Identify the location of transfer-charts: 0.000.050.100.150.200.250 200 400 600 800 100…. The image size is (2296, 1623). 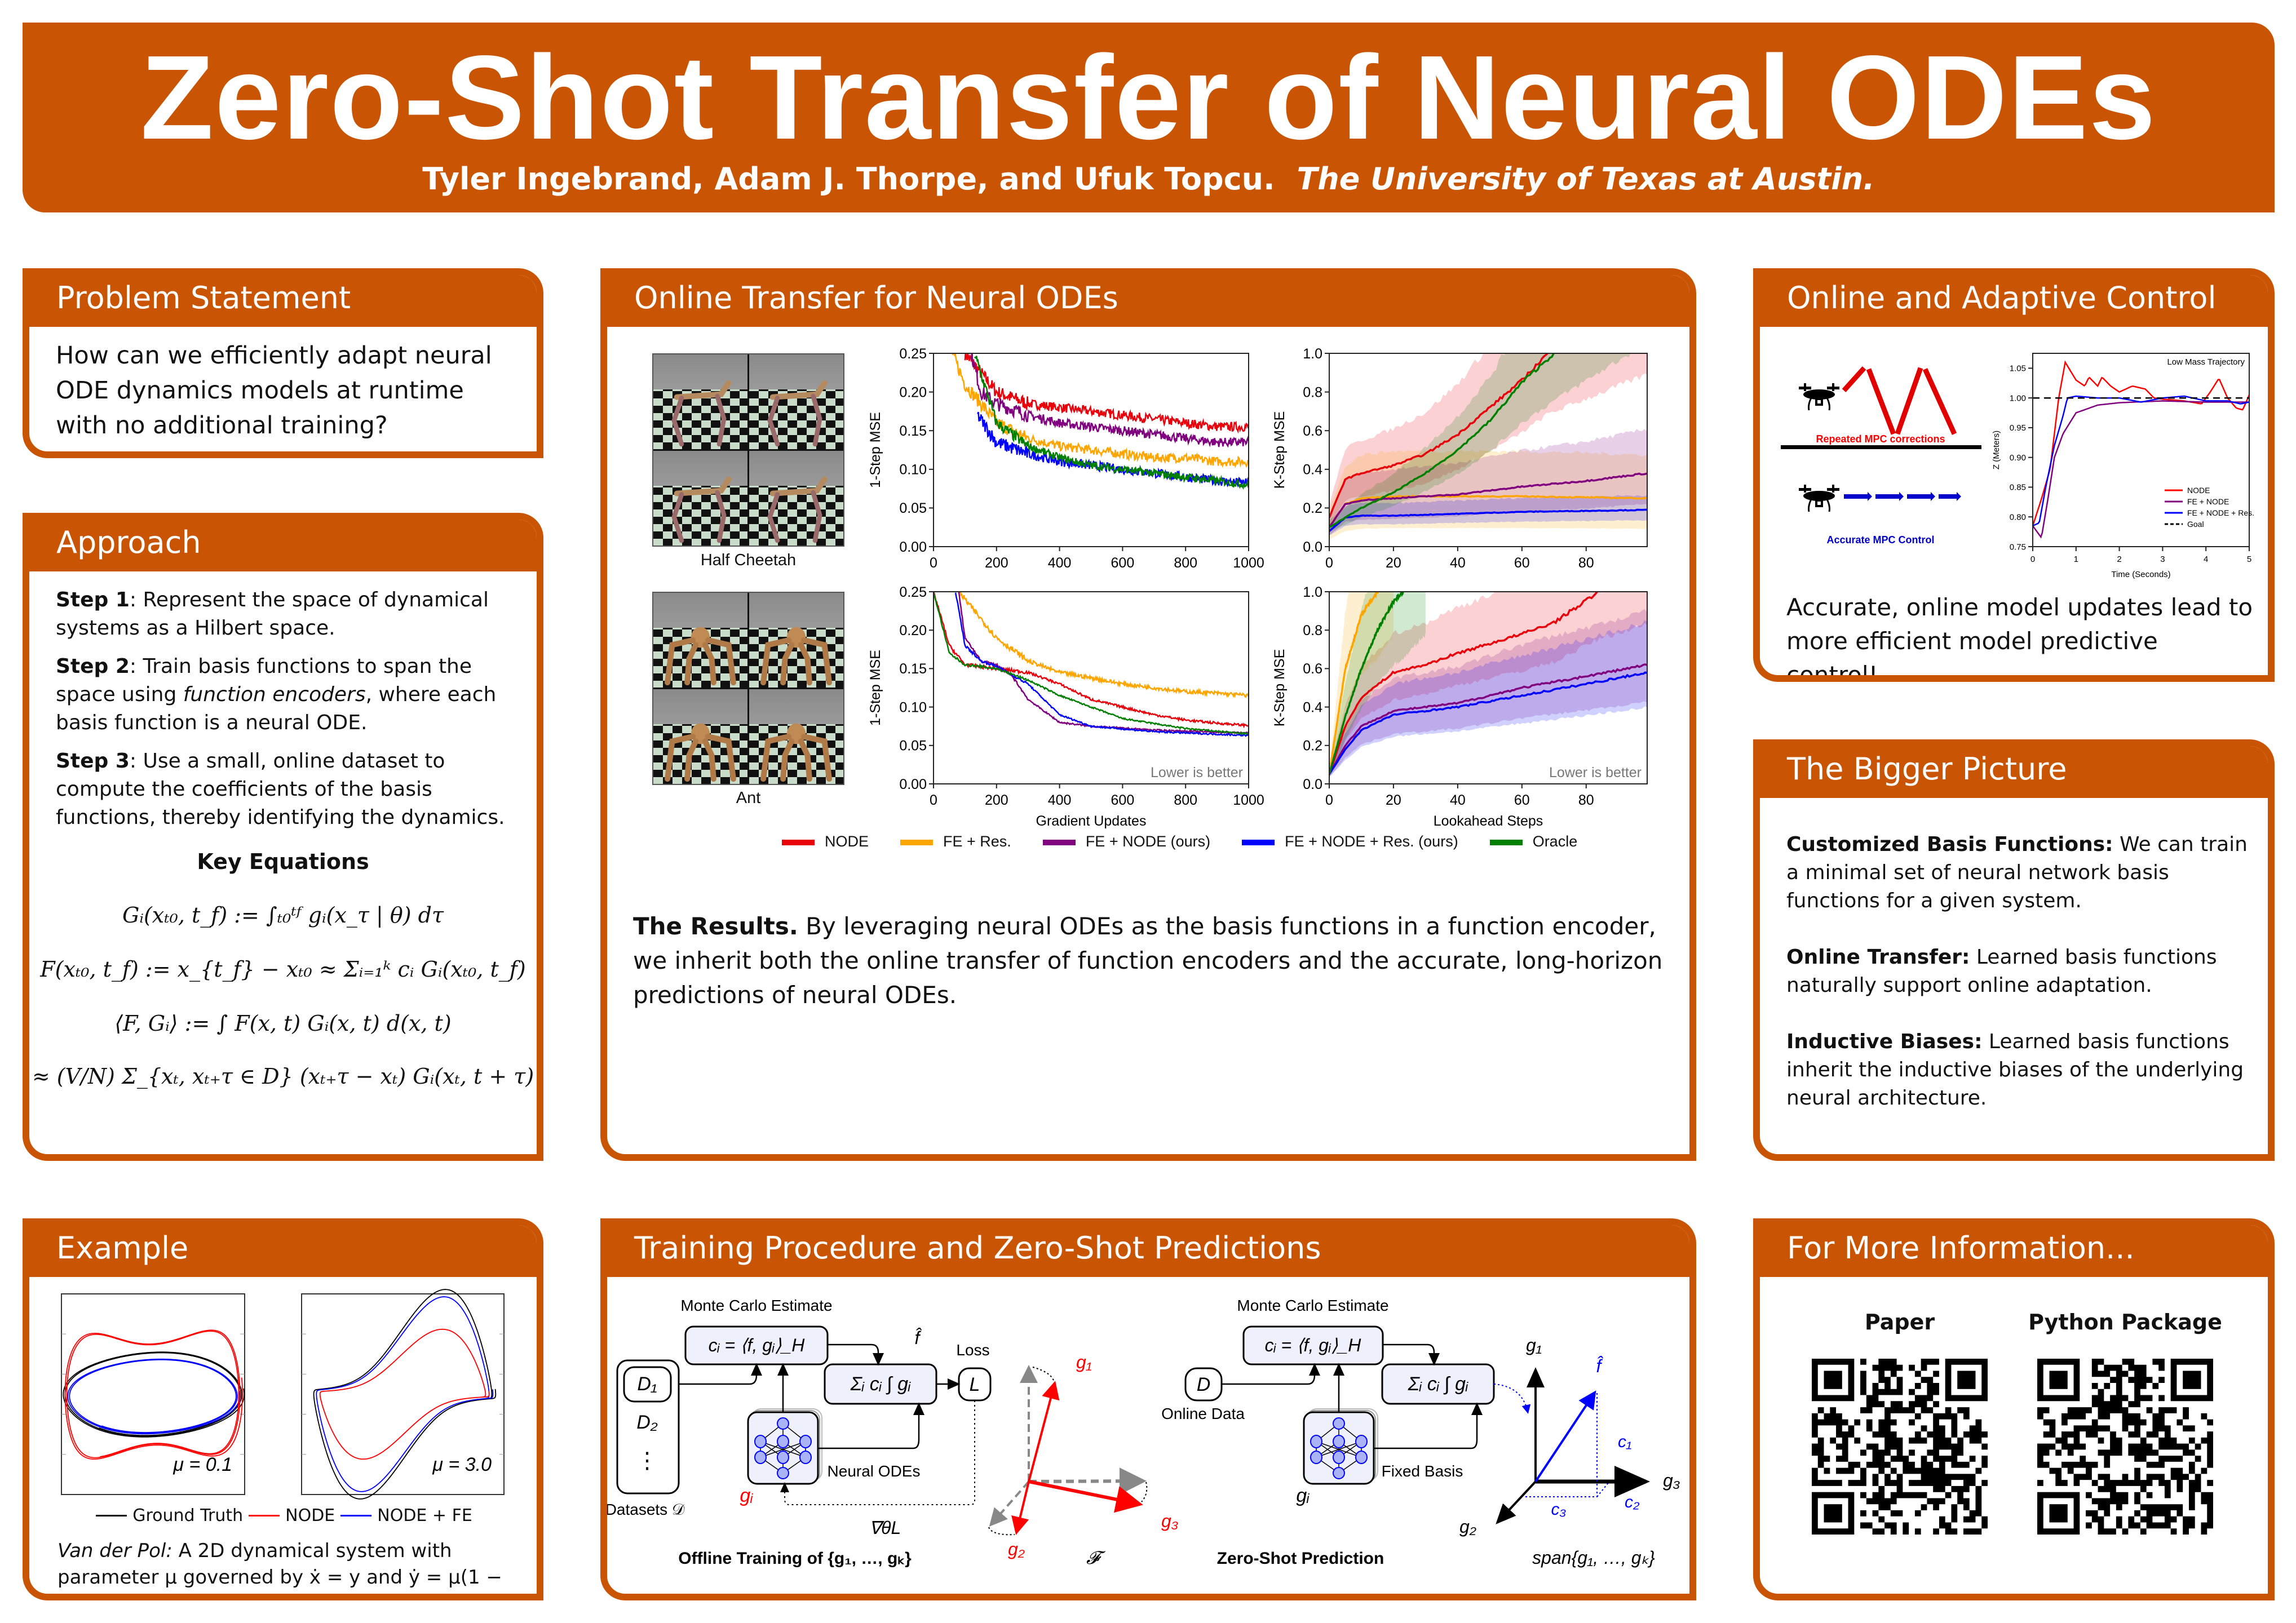
(1258, 587).